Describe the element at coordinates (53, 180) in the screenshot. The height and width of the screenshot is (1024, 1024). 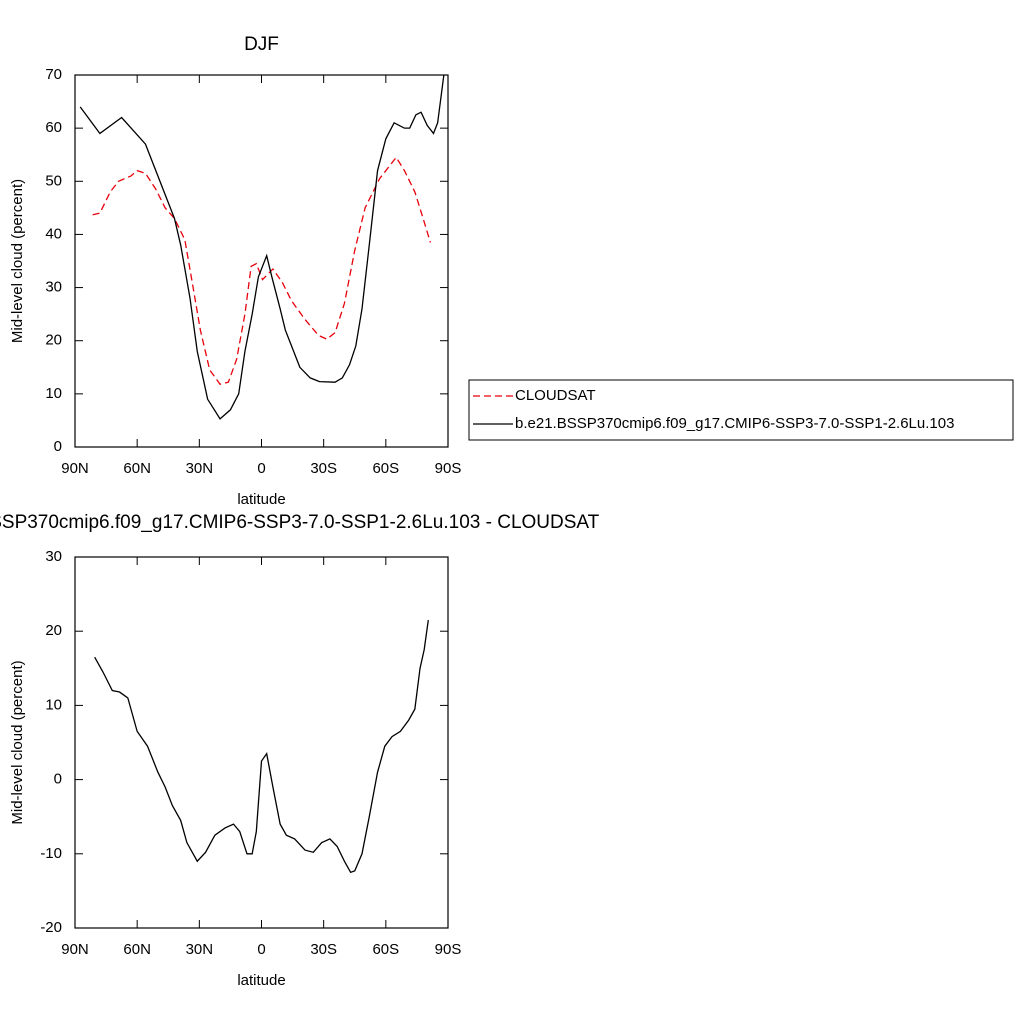
I see `y-tick-label: 50` at that location.